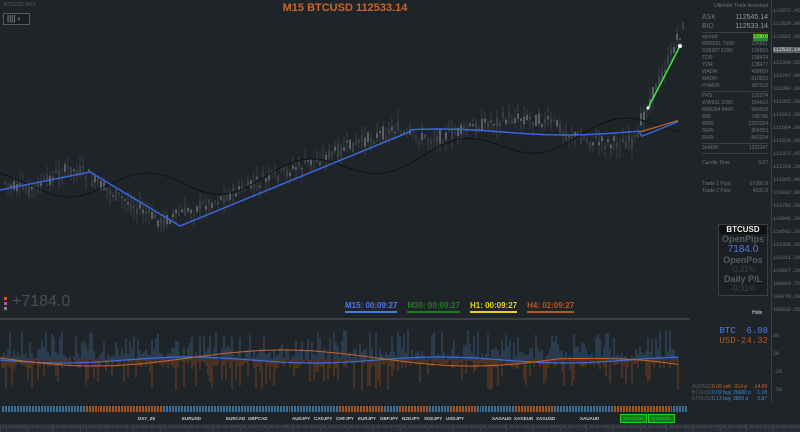 The height and width of the screenshot is (432, 800). What do you see at coordinates (301, 418) in the screenshot?
I see `pair-button-audjpy: AUDJPY` at bounding box center [301, 418].